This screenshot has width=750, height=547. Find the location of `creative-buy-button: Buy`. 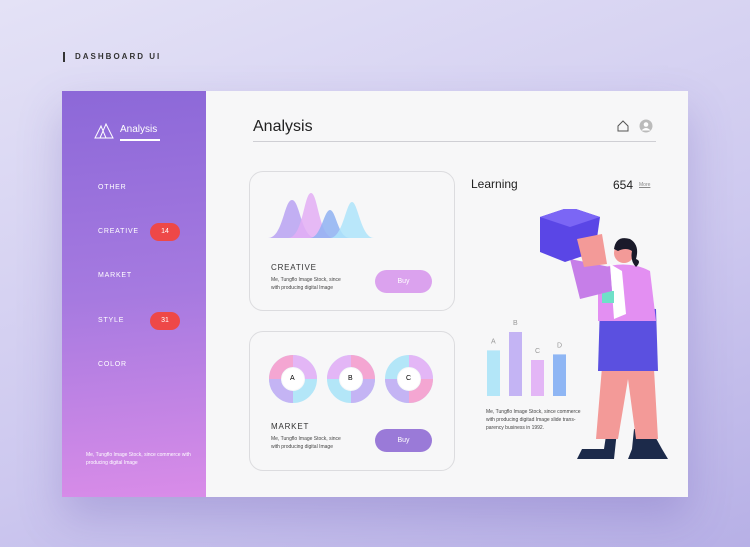

creative-buy-button: Buy is located at coordinates (403, 281).